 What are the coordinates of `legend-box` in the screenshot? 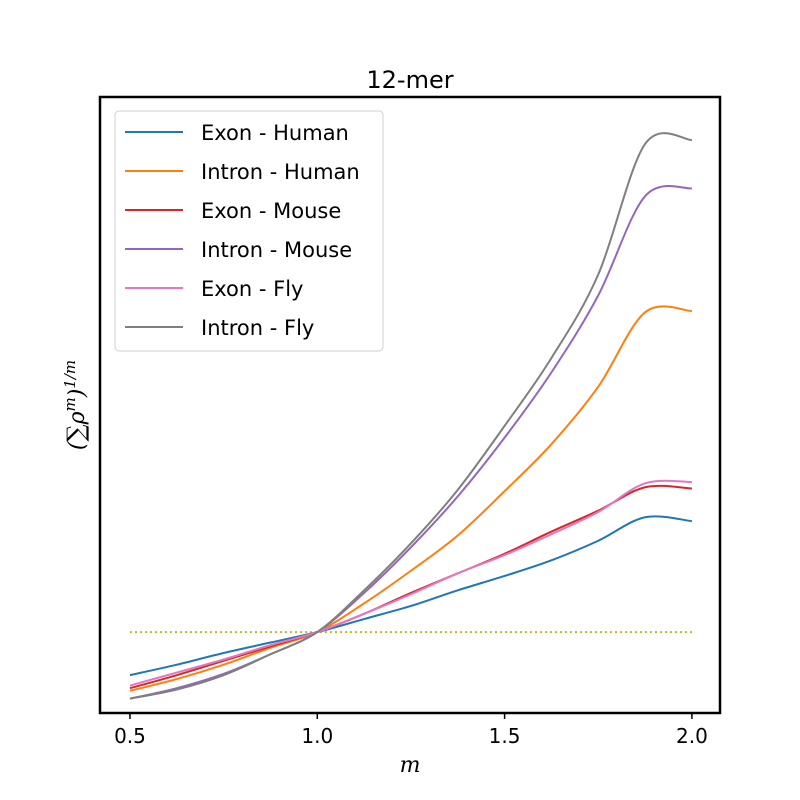 It's located at (249, 231).